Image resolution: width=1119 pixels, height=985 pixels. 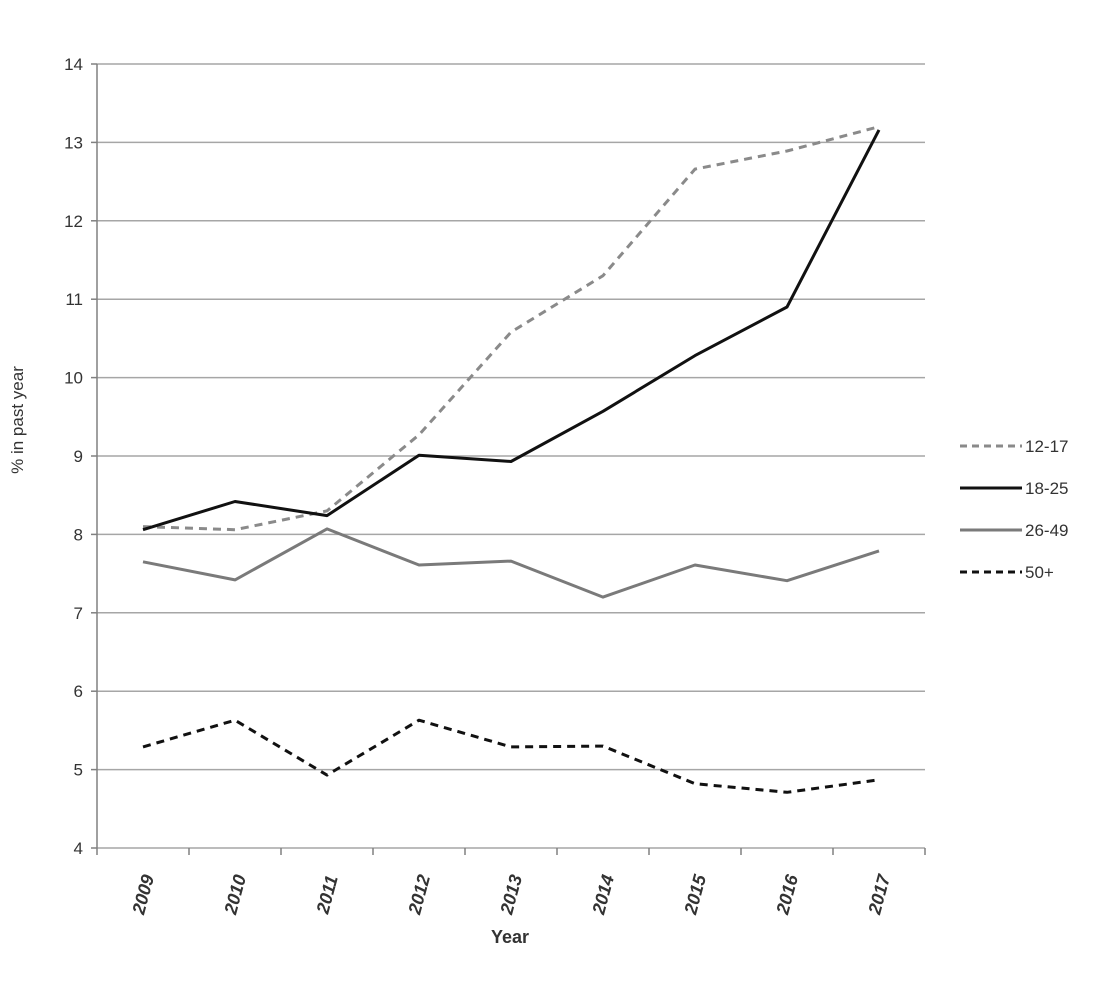 I want to click on y-tick-label: 5, so click(x=78, y=770).